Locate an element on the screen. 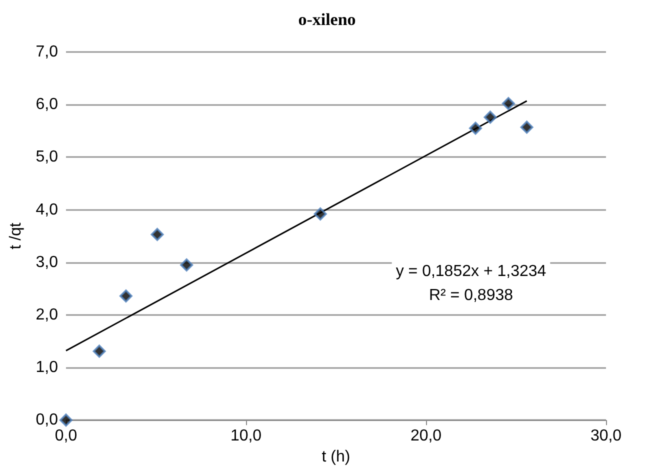  y-tick-label: 4,0 is located at coordinates (47, 209).